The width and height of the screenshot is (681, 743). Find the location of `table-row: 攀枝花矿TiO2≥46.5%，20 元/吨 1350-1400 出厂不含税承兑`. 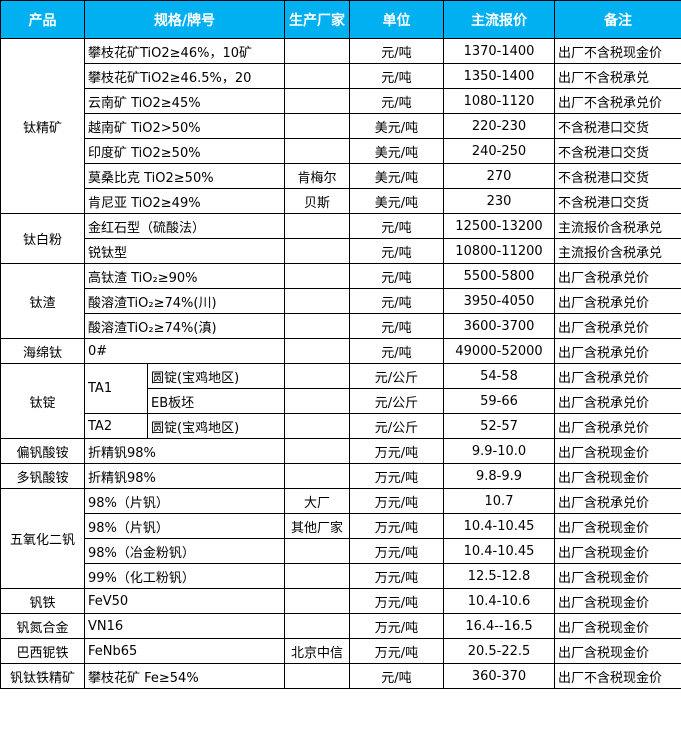

table-row: 攀枝花矿TiO2≥46.5%，20 元/吨 1350-1400 出厂不含税承兑 is located at coordinates (341, 76).